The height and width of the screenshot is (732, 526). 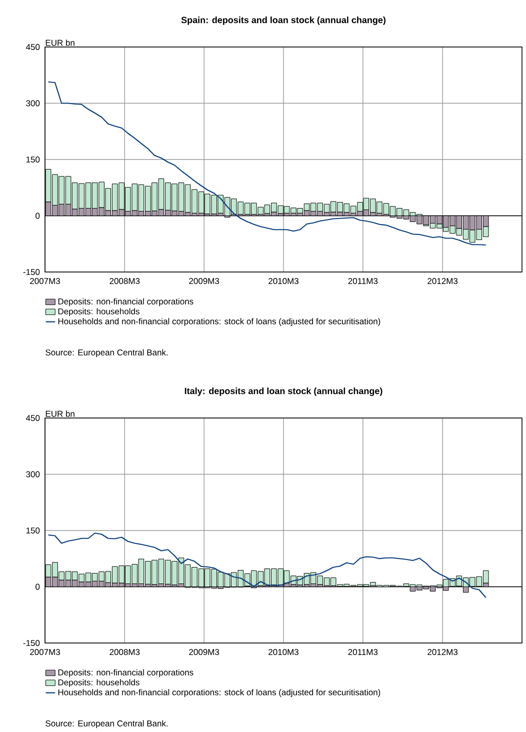 What do you see at coordinates (283, 392) in the screenshot?
I see `chart-title: Italy: deposits and loan stock (annual change)` at bounding box center [283, 392].